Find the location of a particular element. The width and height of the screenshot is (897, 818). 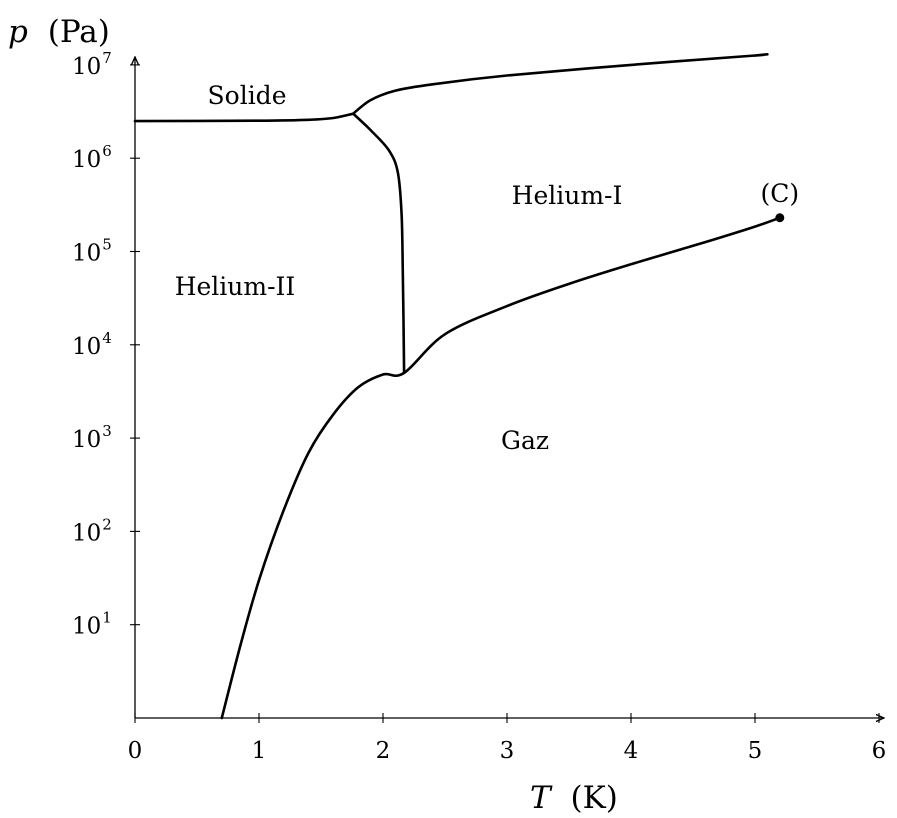

critical-point-marker is located at coordinates (780, 218).